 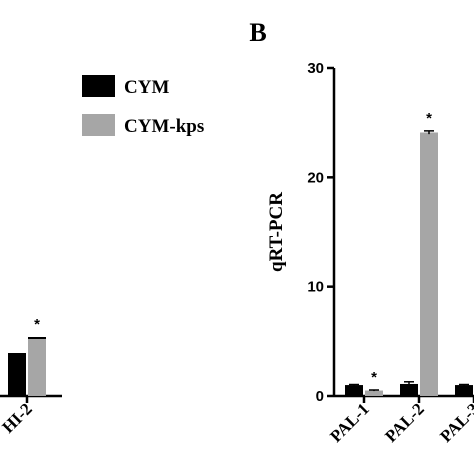 What do you see at coordinates (146, 87) in the screenshot?
I see `legend-label-cym: CYM` at bounding box center [146, 87].